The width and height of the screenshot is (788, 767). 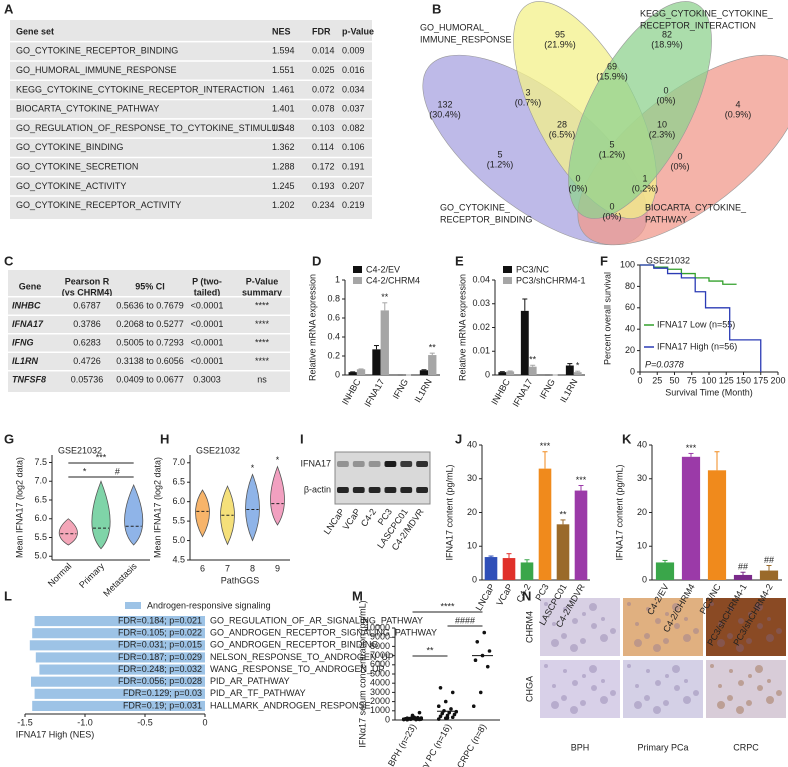 I want to click on legend-label: Androgen-responsive signaling, so click(x=209, y=605).